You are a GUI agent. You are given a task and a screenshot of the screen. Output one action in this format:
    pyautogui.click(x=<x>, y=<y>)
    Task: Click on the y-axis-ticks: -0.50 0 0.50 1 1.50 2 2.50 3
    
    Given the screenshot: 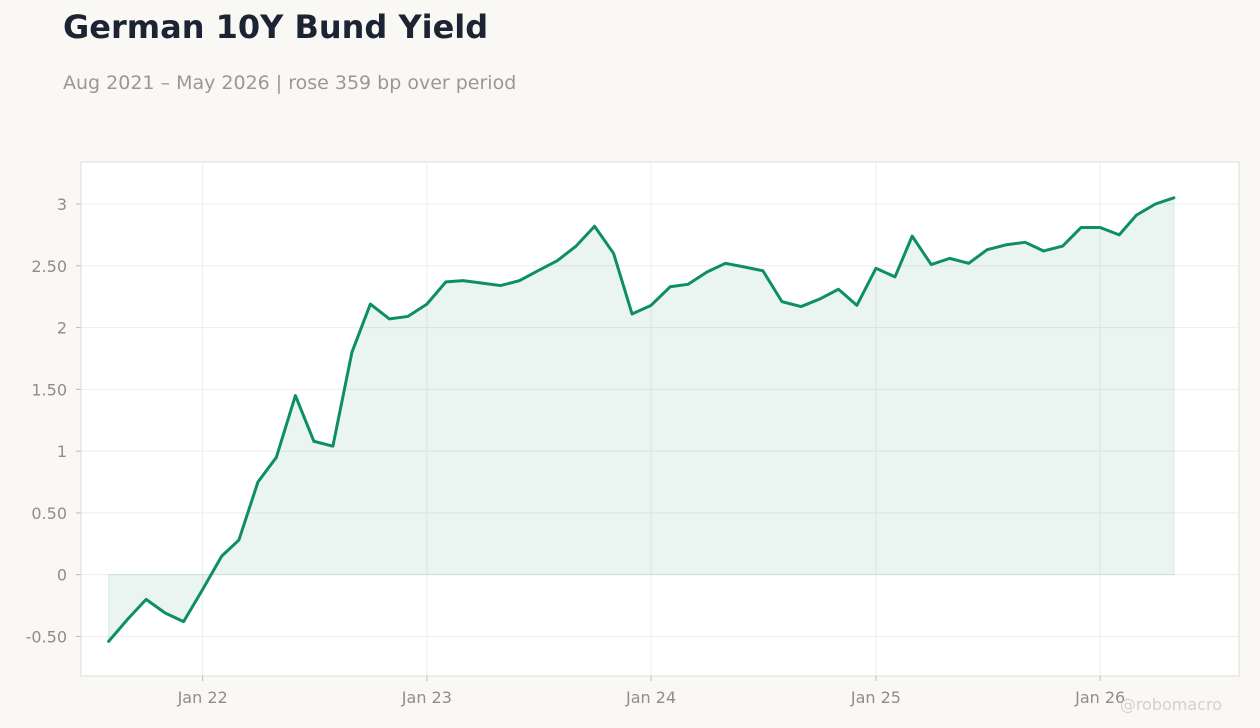 What is the action you would take?
    pyautogui.click(x=53, y=420)
    